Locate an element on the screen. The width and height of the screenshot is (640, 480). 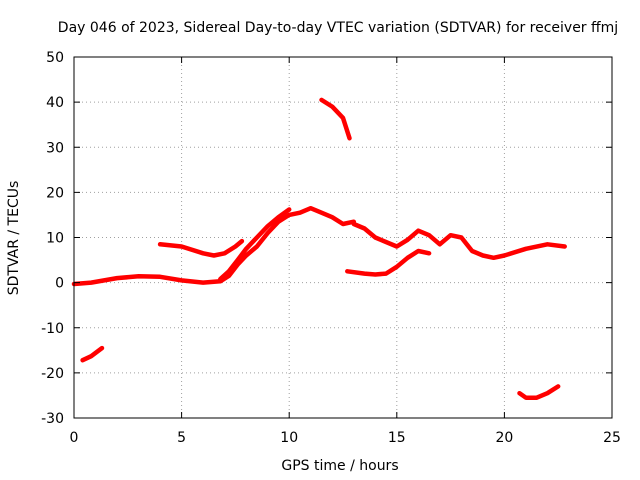
y-axis-label: SDTVAR / TECUs is located at coordinates (14, 238).